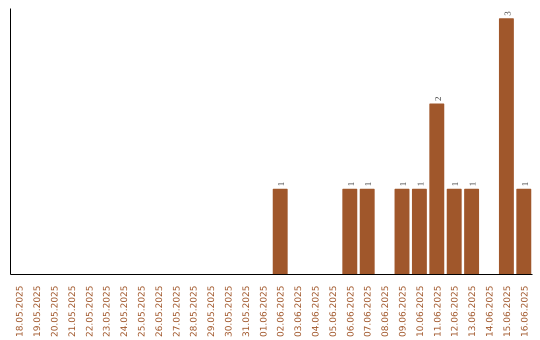 This screenshot has width=540, height=340. What do you see at coordinates (333, 312) in the screenshot?
I see `x-tick-label: 05.06.2025` at bounding box center [333, 312].